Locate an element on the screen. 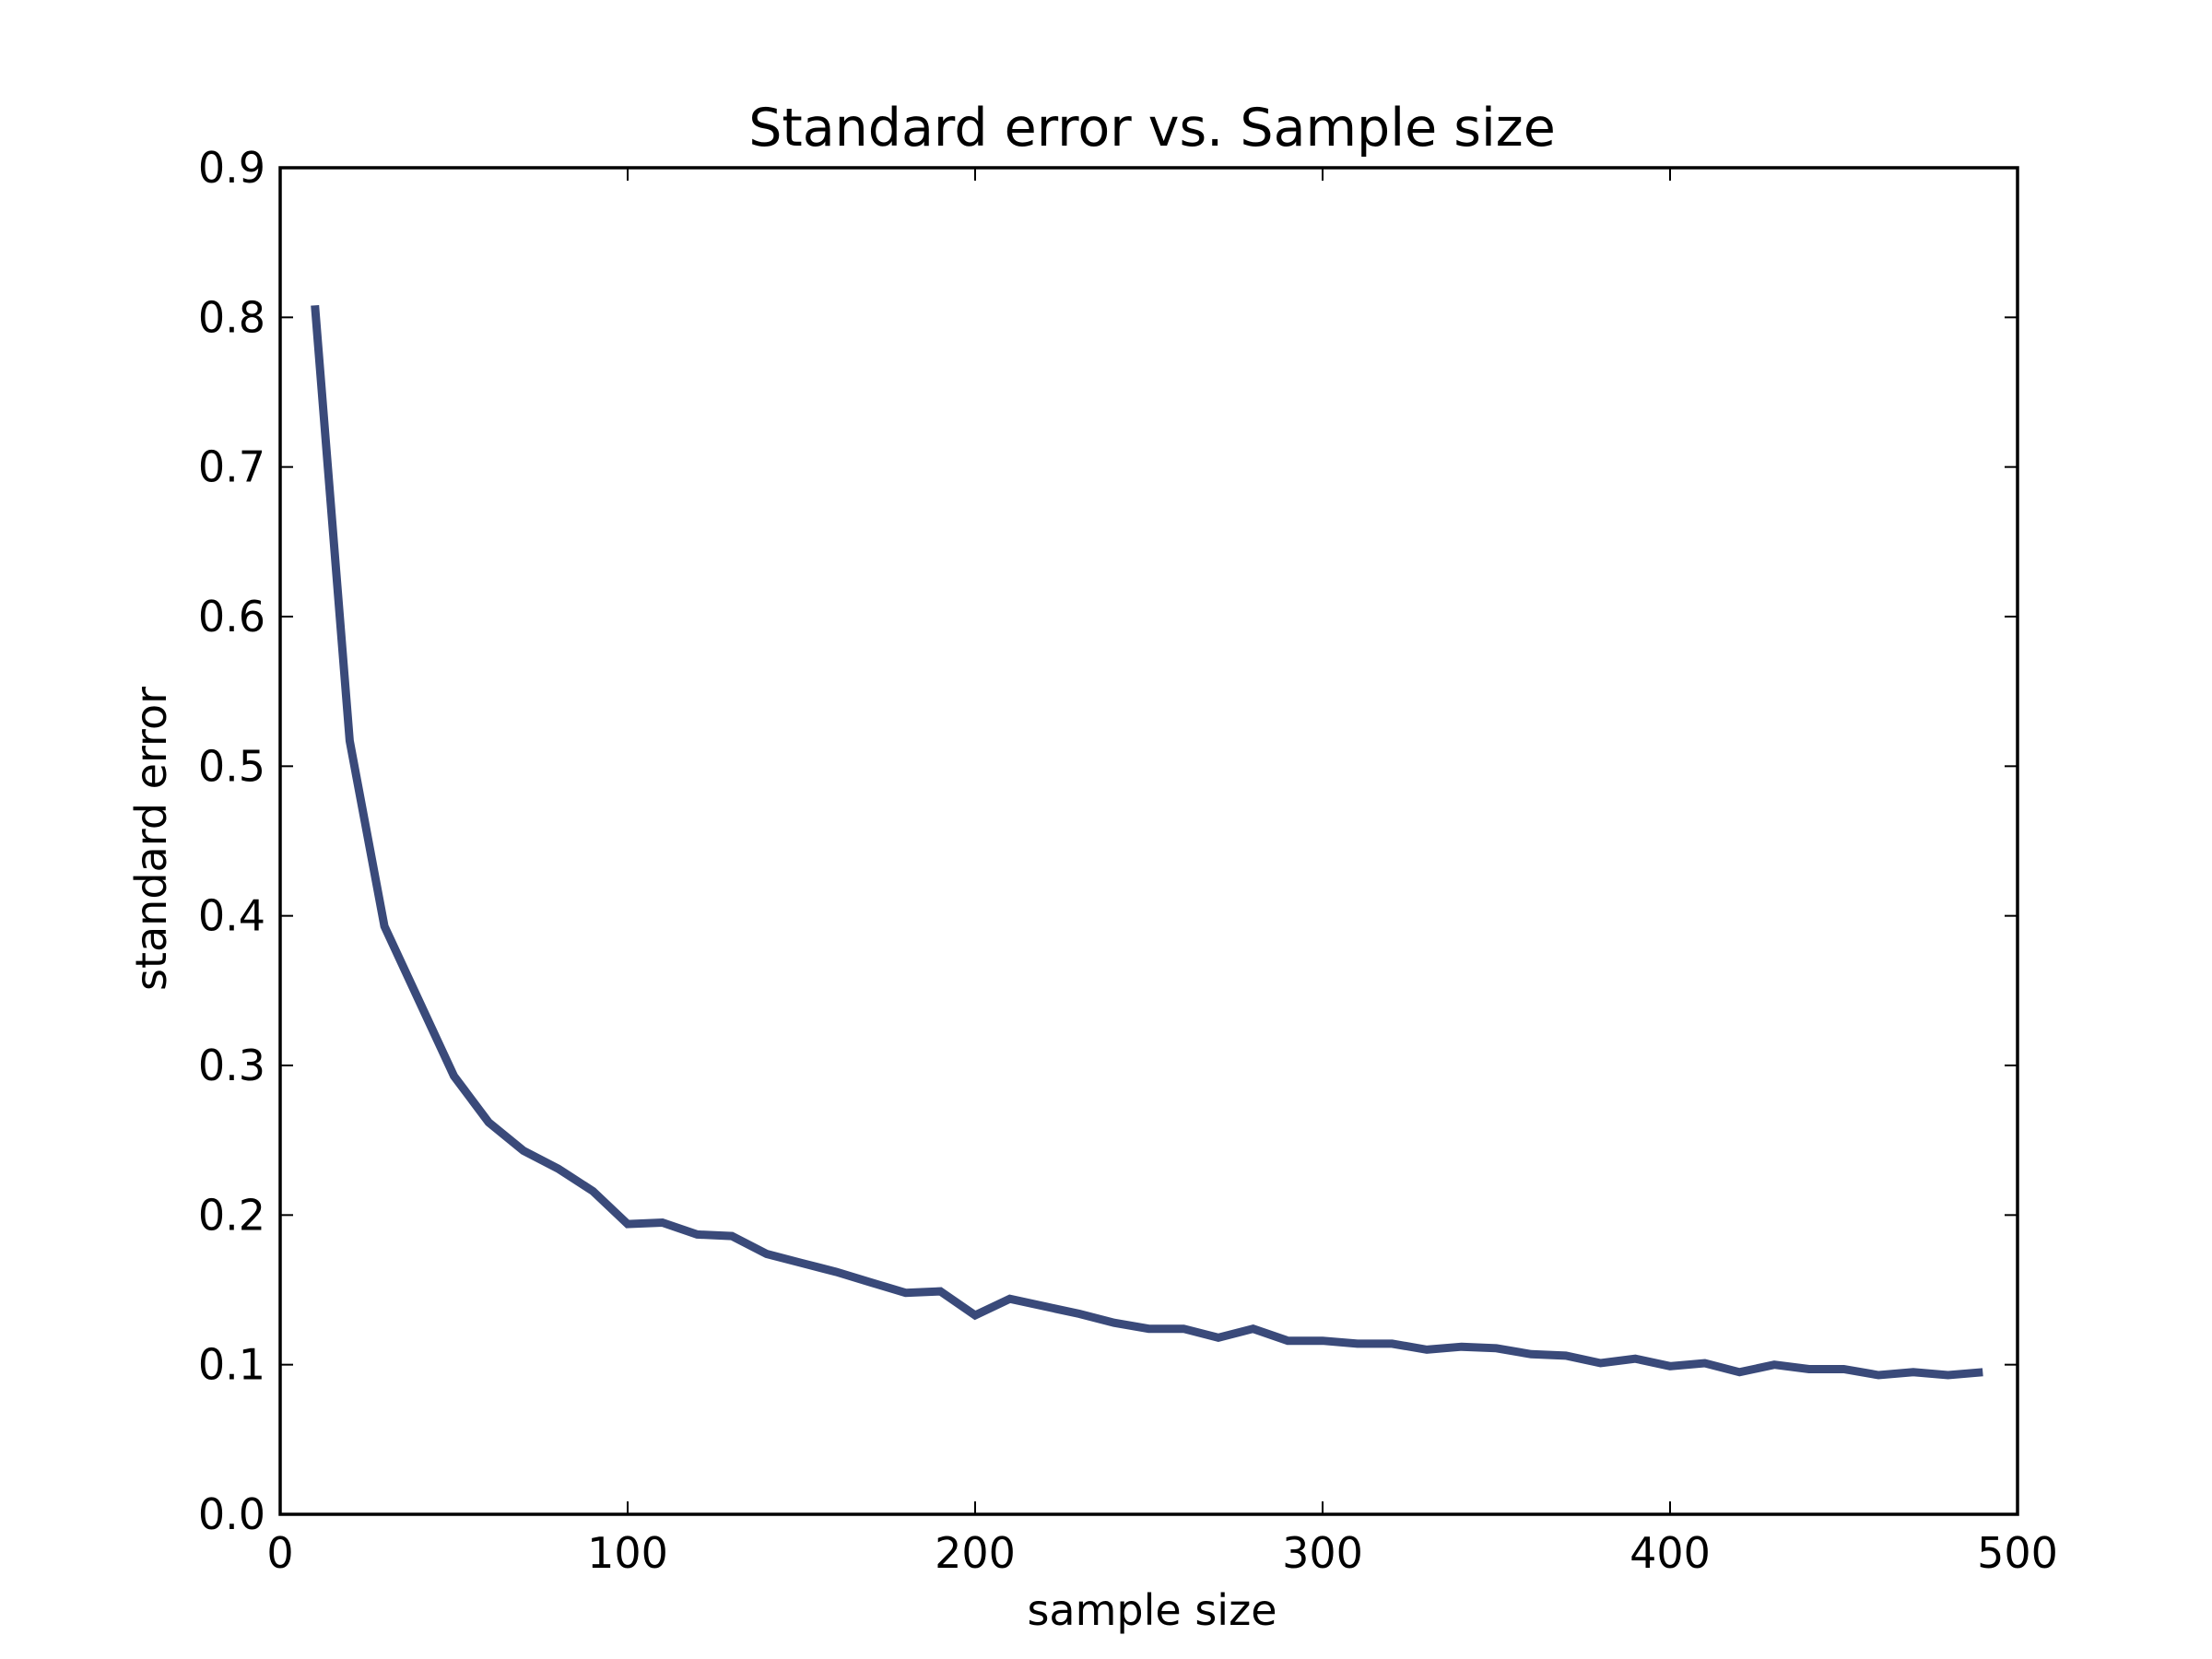 The height and width of the screenshot is (1659, 2212). chart-title: Standard error vs. Sample size is located at coordinates (1152, 128).